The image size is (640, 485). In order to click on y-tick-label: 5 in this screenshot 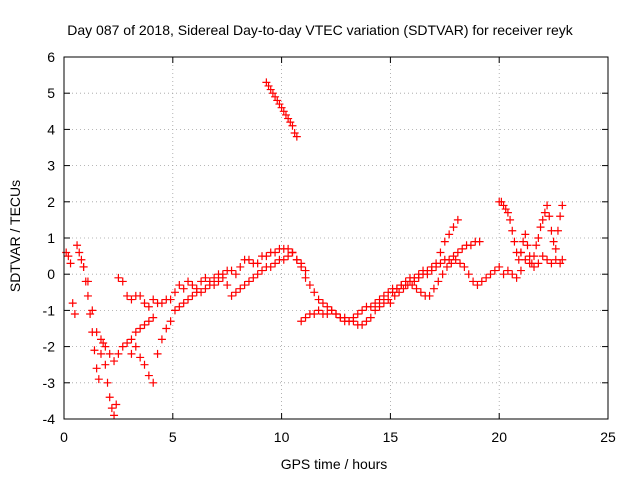, I will do `click(51, 93)`.